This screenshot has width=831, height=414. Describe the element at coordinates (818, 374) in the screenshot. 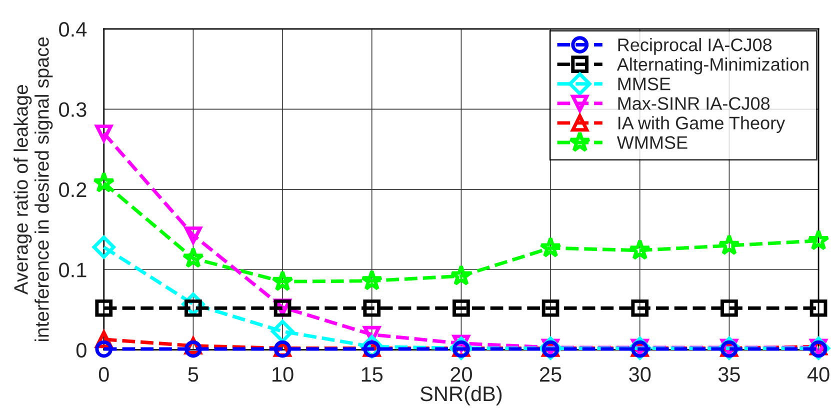

I see `x-tick-label: 40` at that location.